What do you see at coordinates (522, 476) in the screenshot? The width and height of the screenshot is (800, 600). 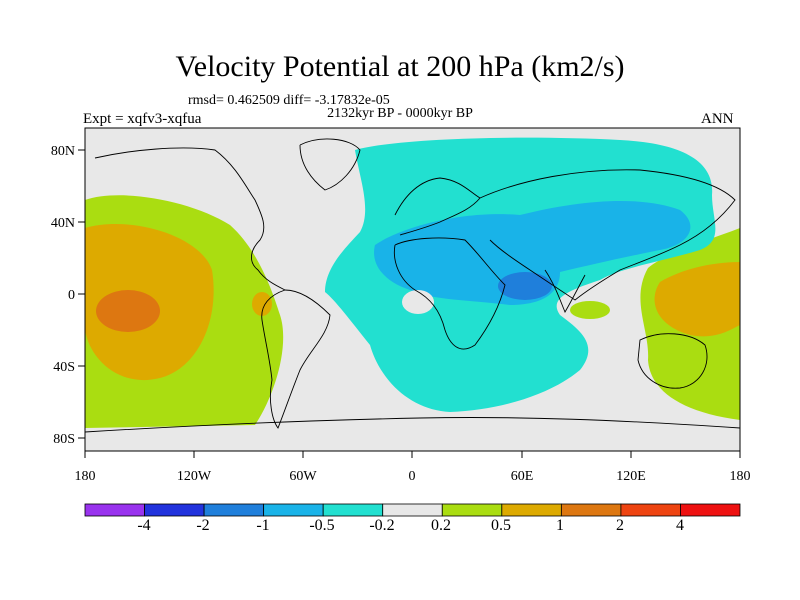 I see `lon-label: 60E` at bounding box center [522, 476].